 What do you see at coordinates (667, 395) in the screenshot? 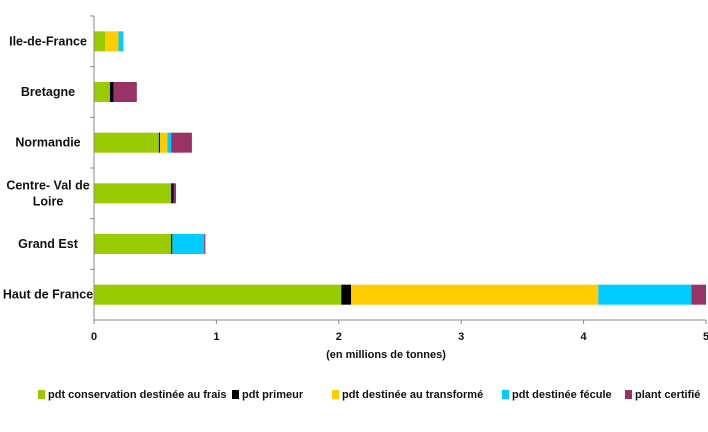
I see `legend-label: plant certifié` at bounding box center [667, 395].